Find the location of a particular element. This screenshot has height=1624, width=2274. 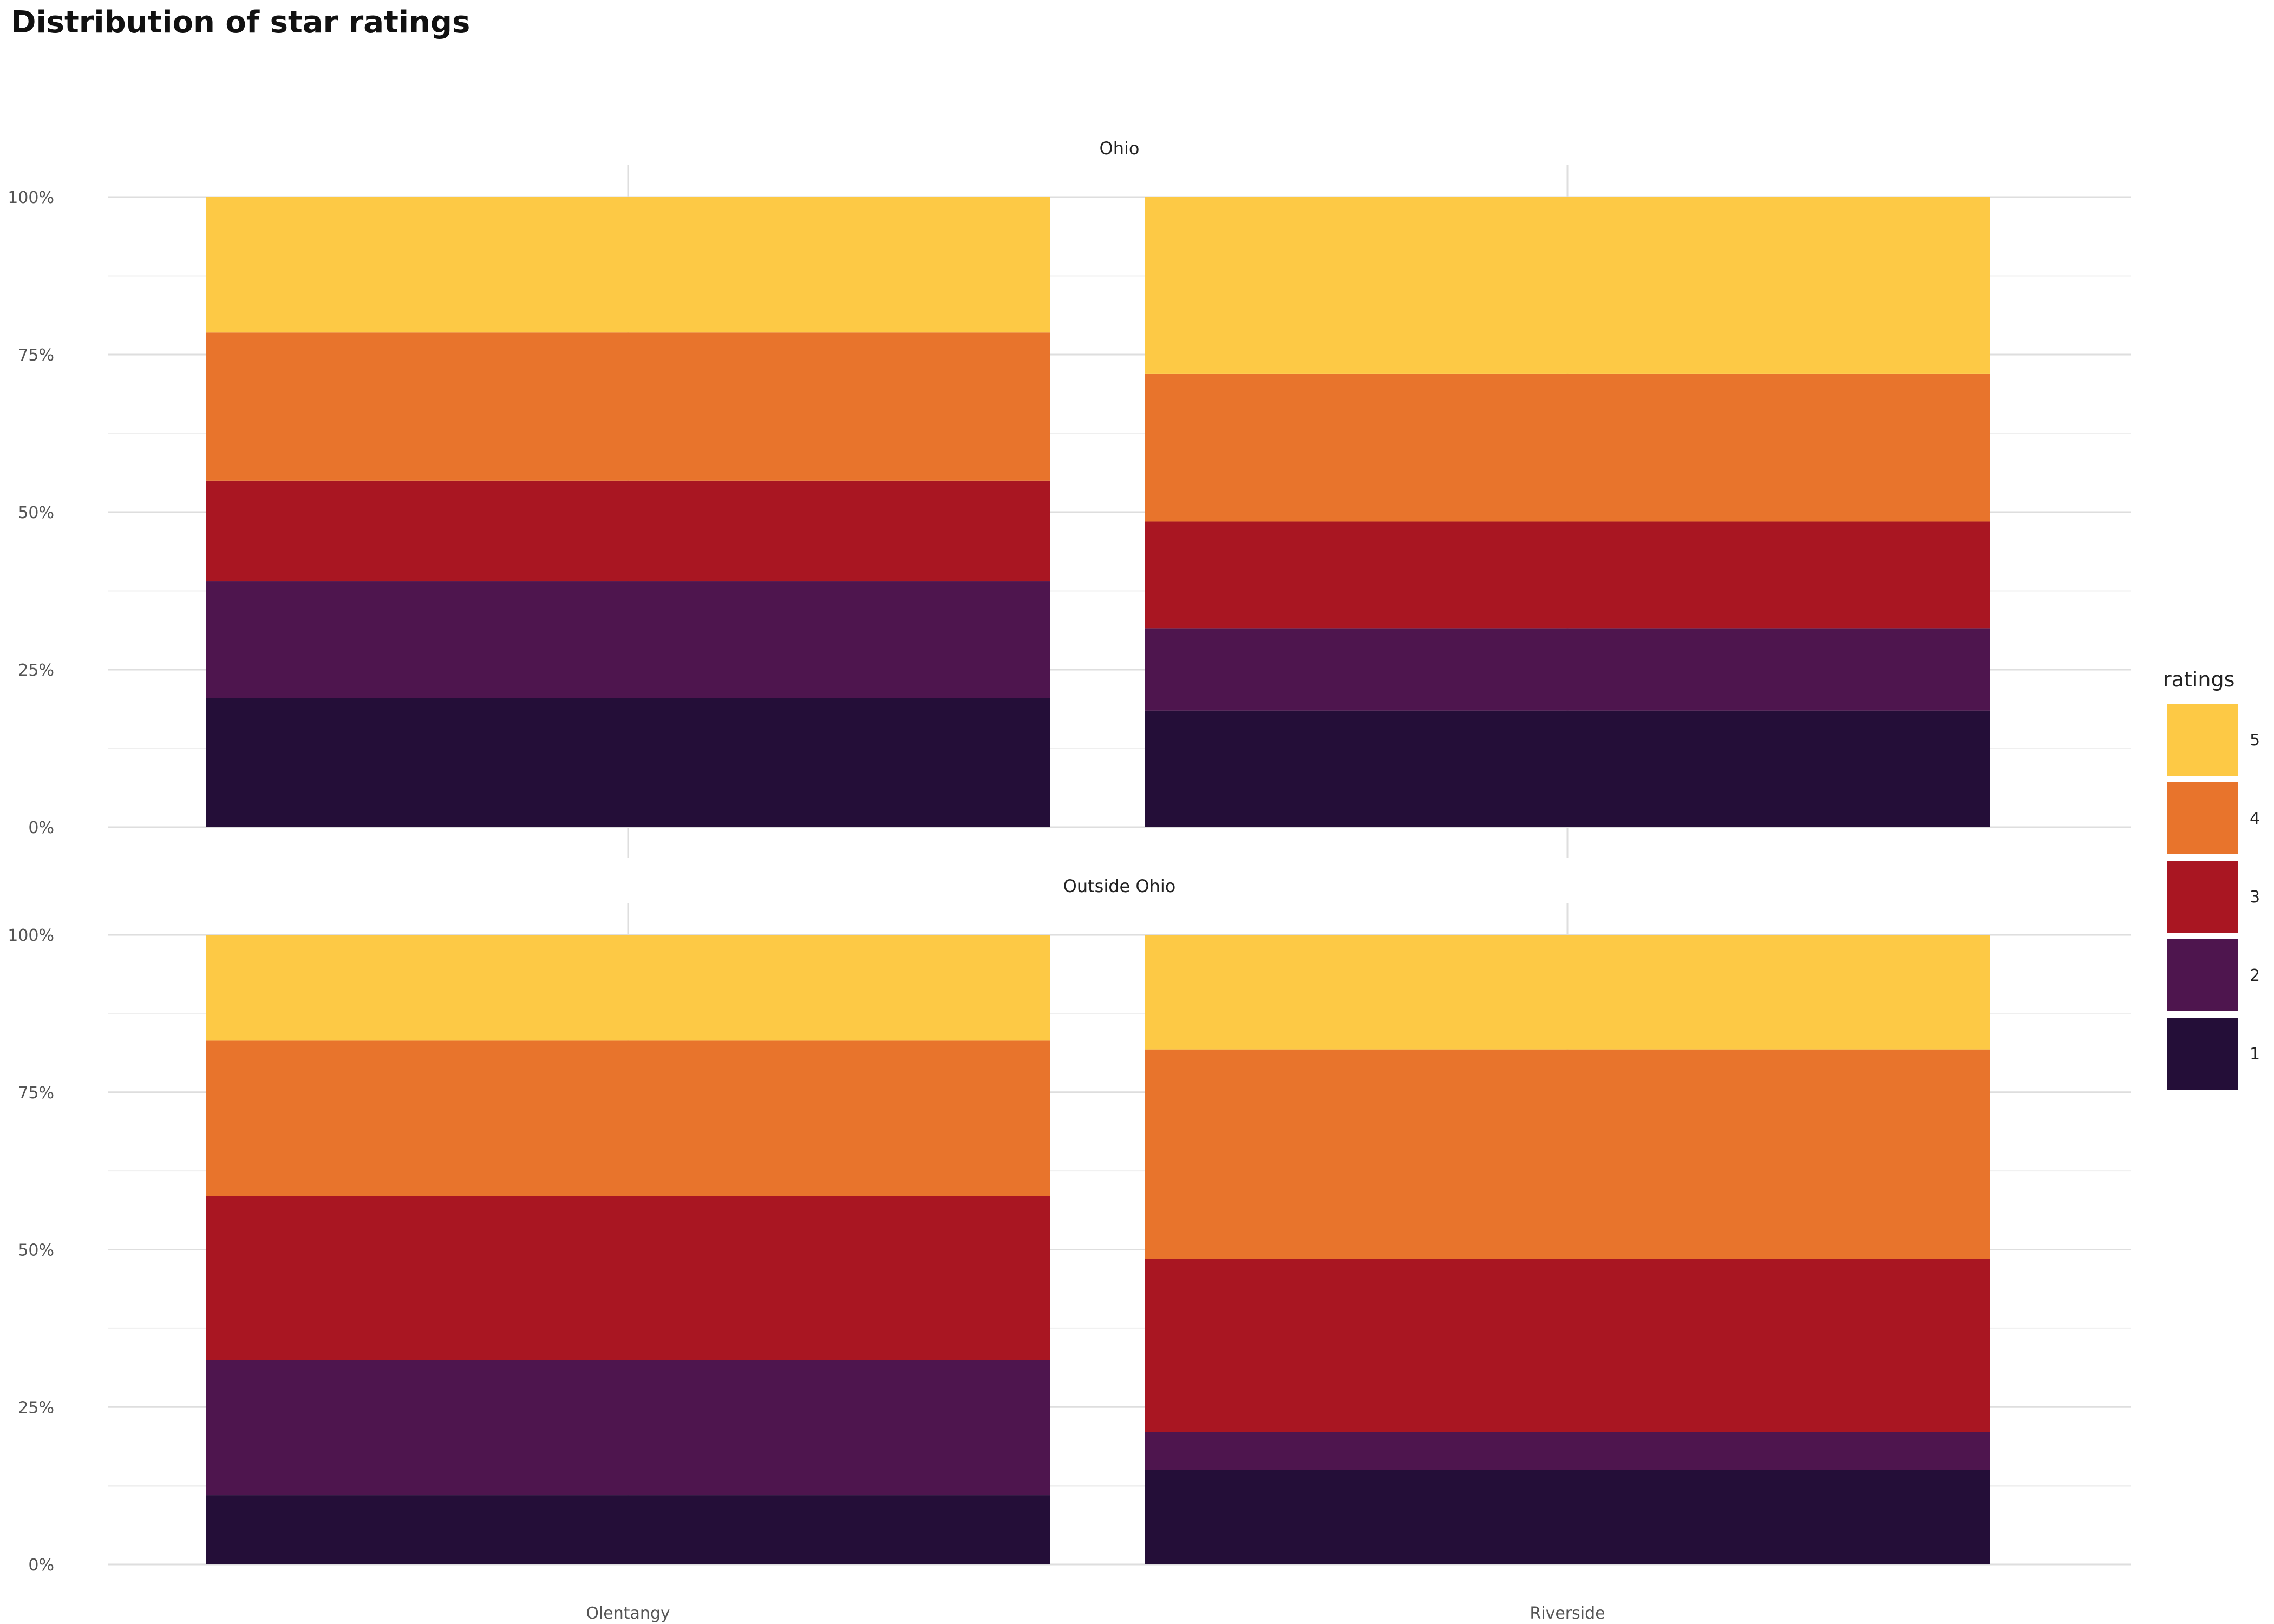

legend-label: 4 is located at coordinates (2255, 818).